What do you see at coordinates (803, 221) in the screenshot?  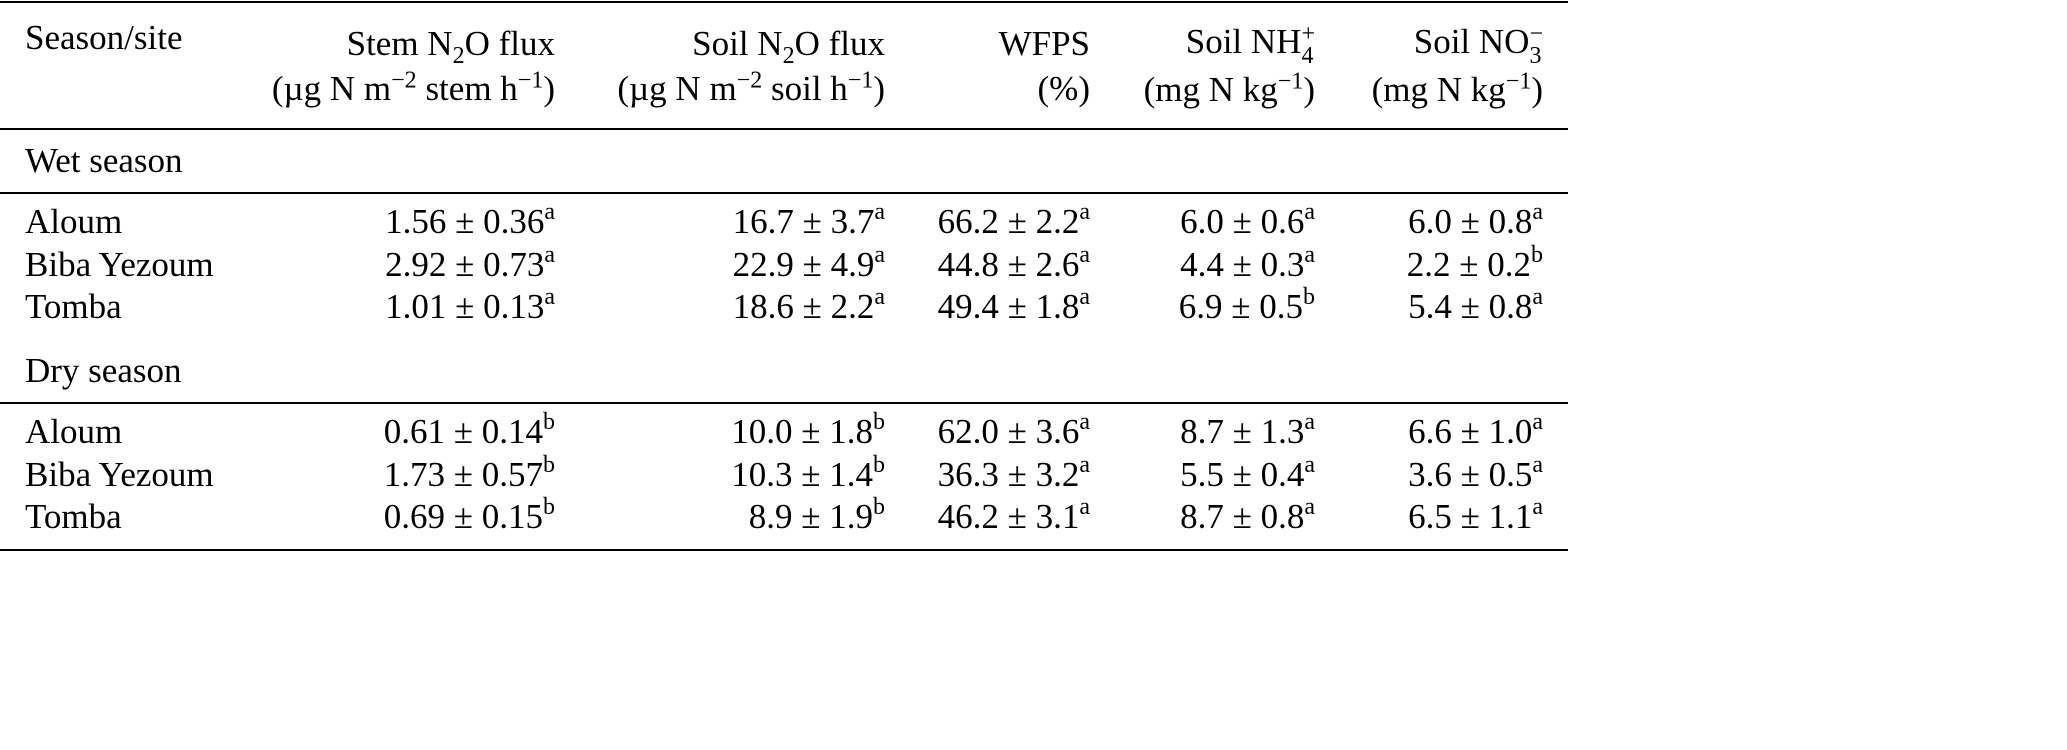 I see `value-text: 16.7 ± 3.7` at bounding box center [803, 221].